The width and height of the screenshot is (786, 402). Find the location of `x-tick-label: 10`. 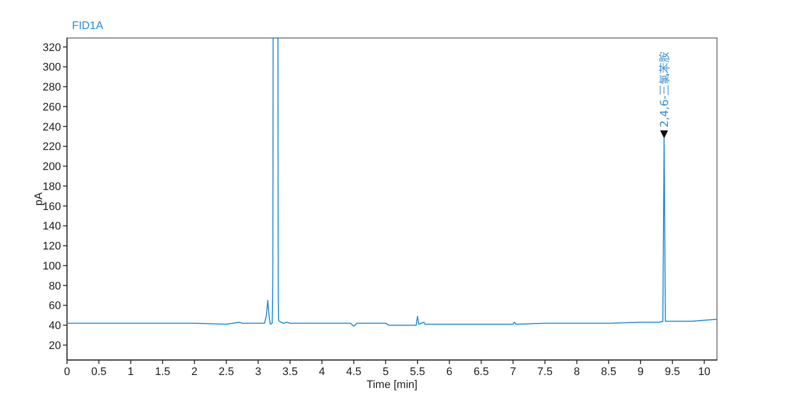

x-tick-label: 10 is located at coordinates (704, 372).